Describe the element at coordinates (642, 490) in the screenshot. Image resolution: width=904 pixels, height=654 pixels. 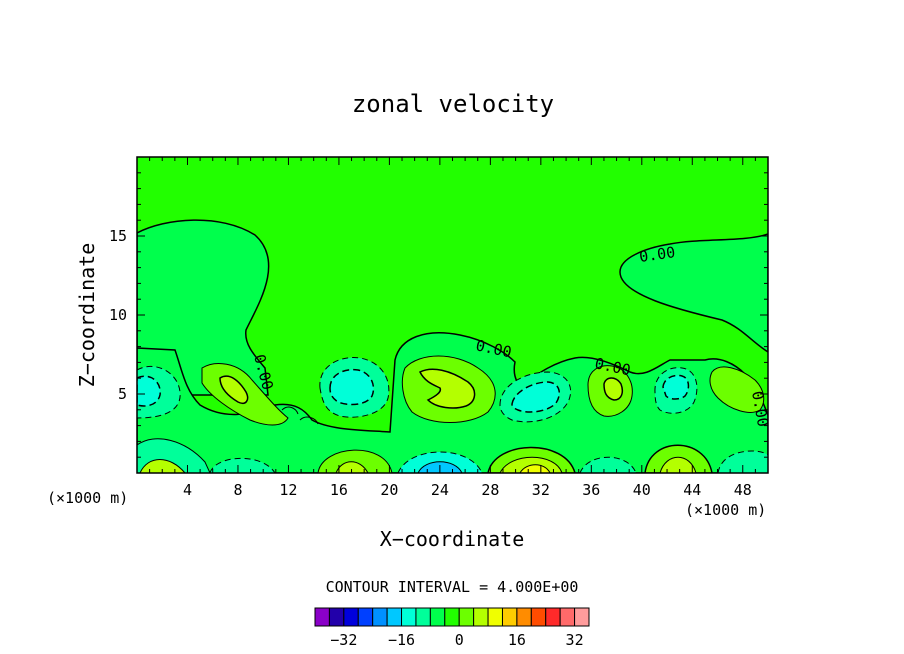
I see `x-tick-label: 40` at that location.